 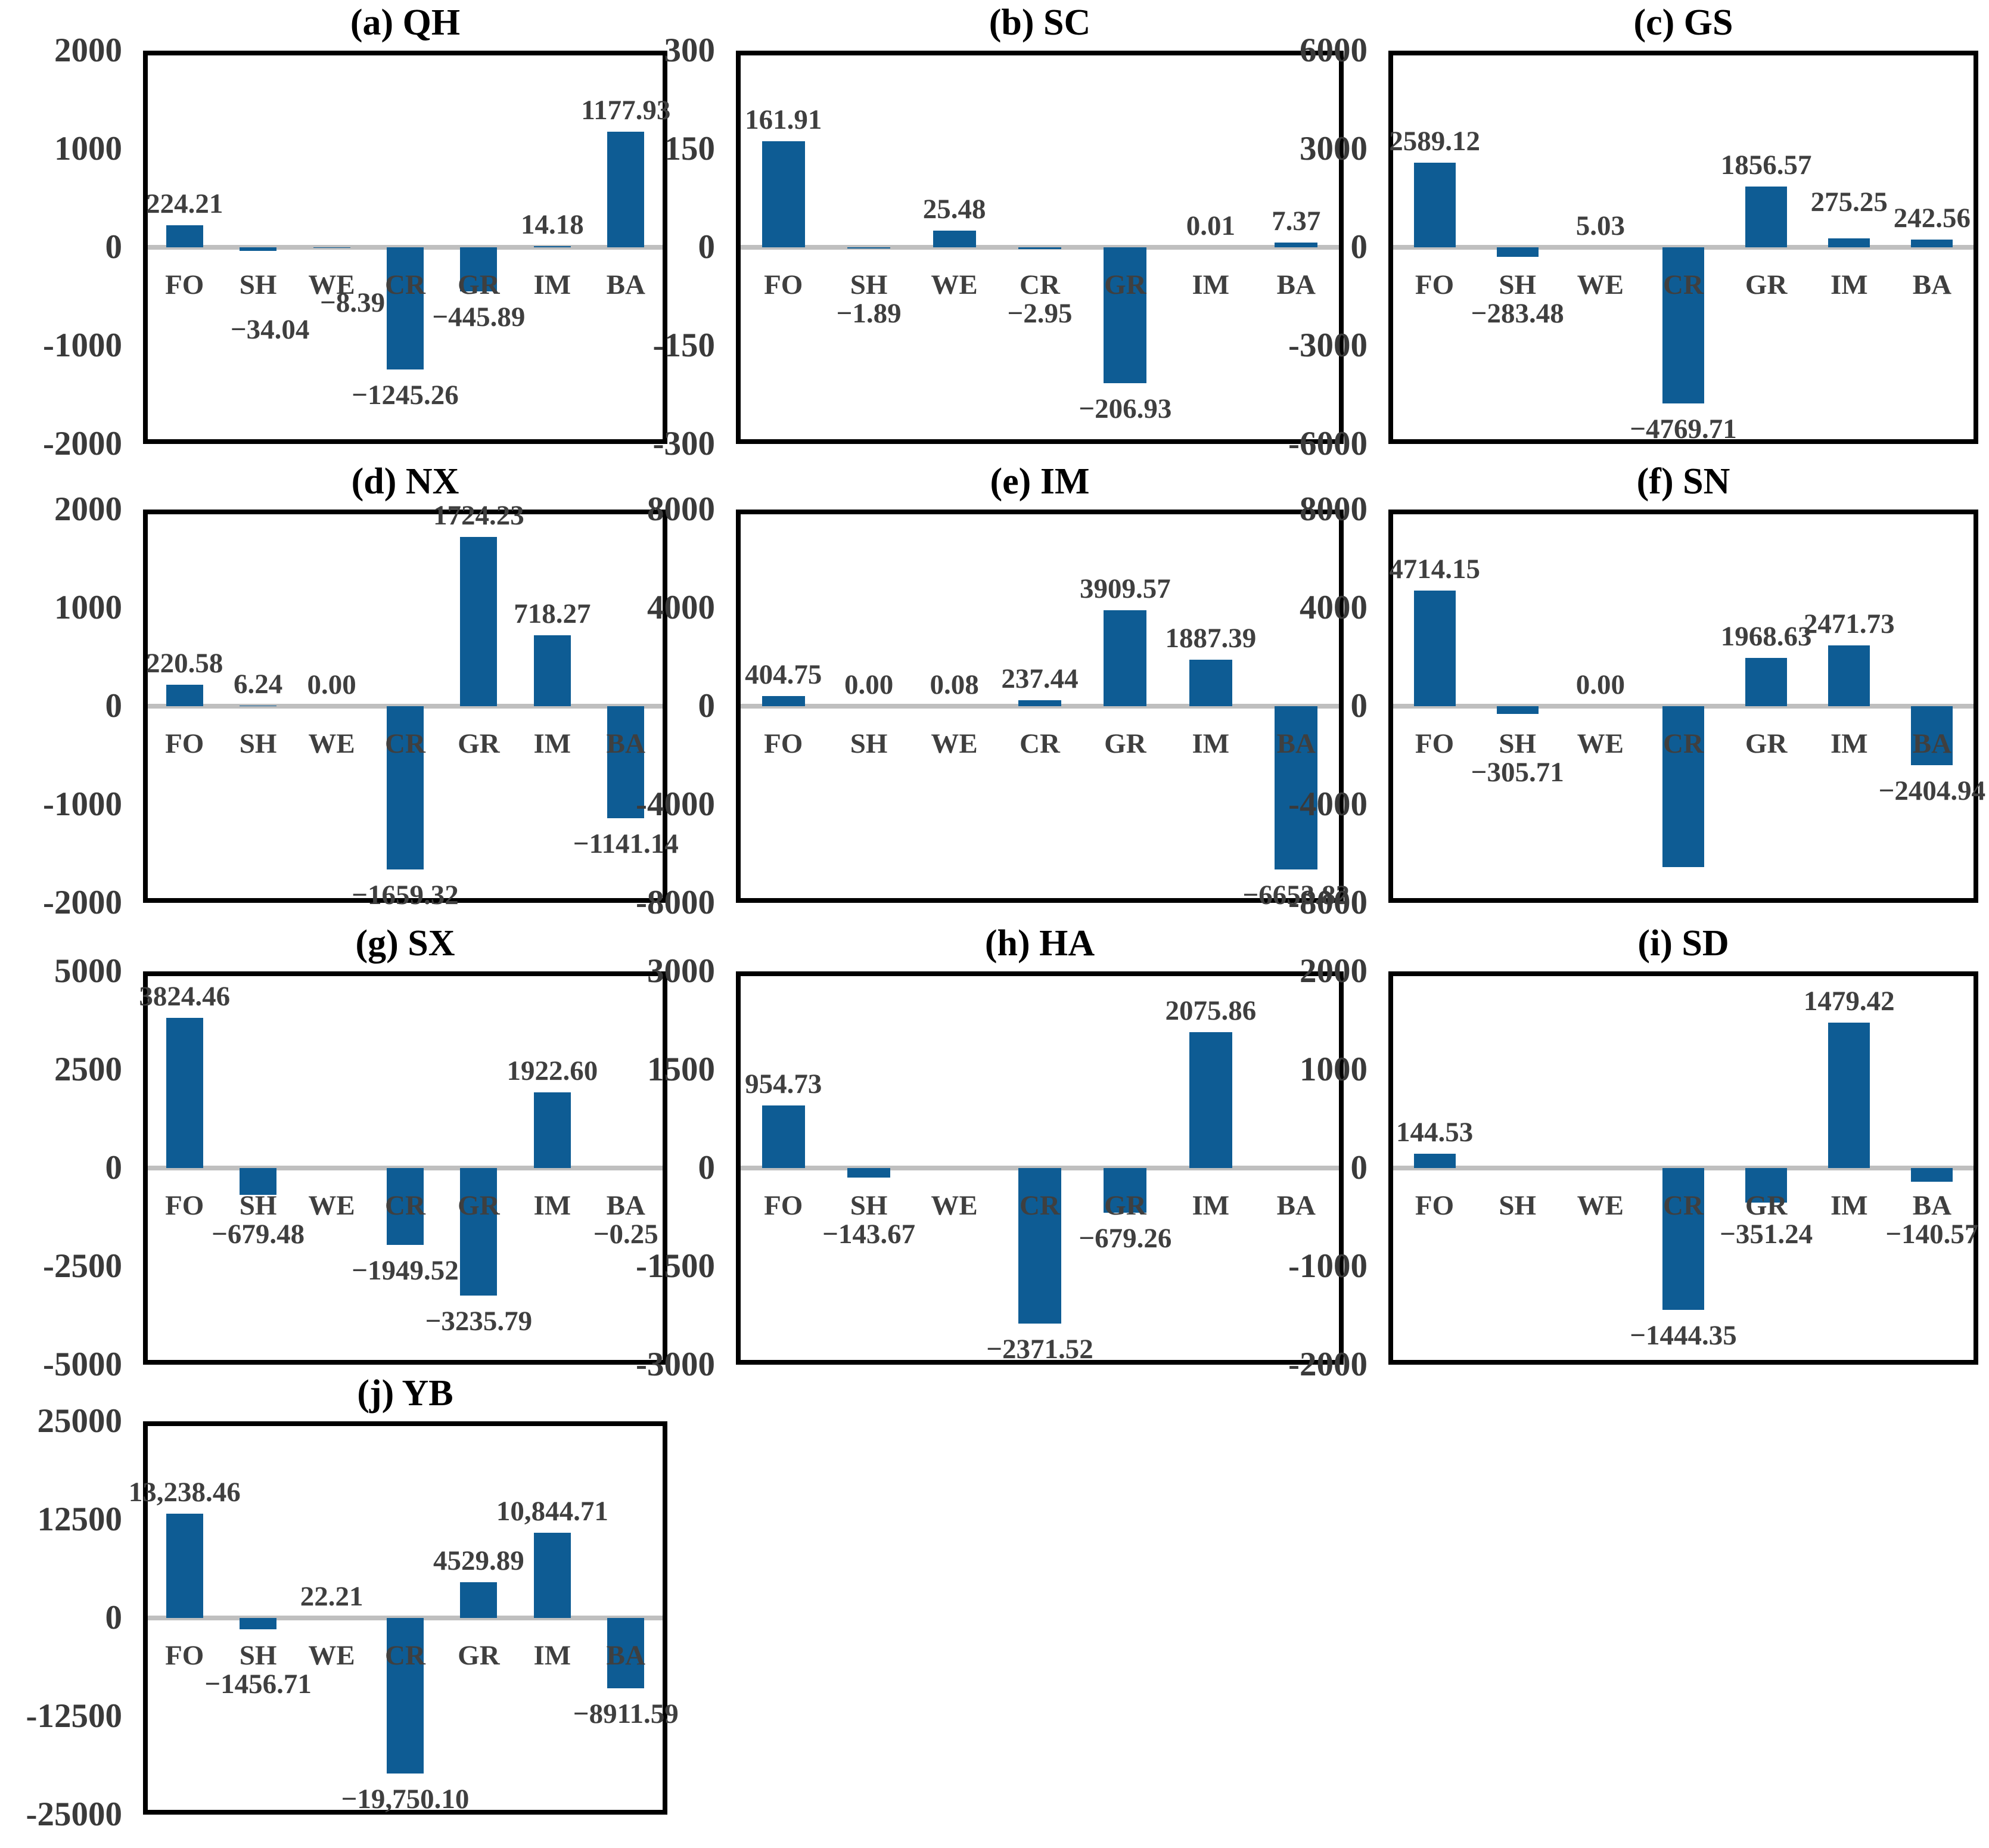 I want to click on value-label-IM: 2471.73, so click(x=1849, y=624).